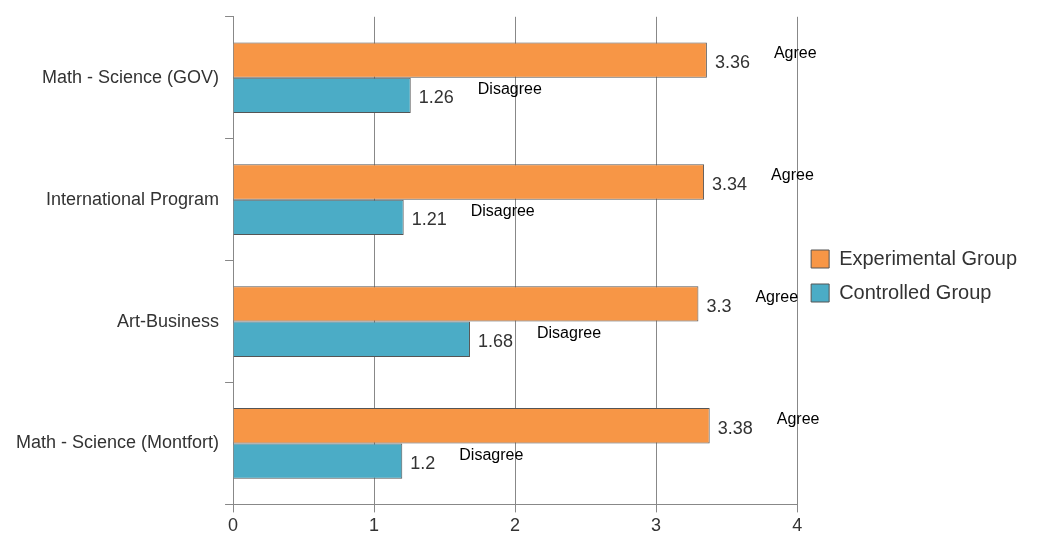 The image size is (1037, 546). Describe the element at coordinates (131, 76) in the screenshot. I see `y-tick-label: Math - Science (GOV)` at that location.